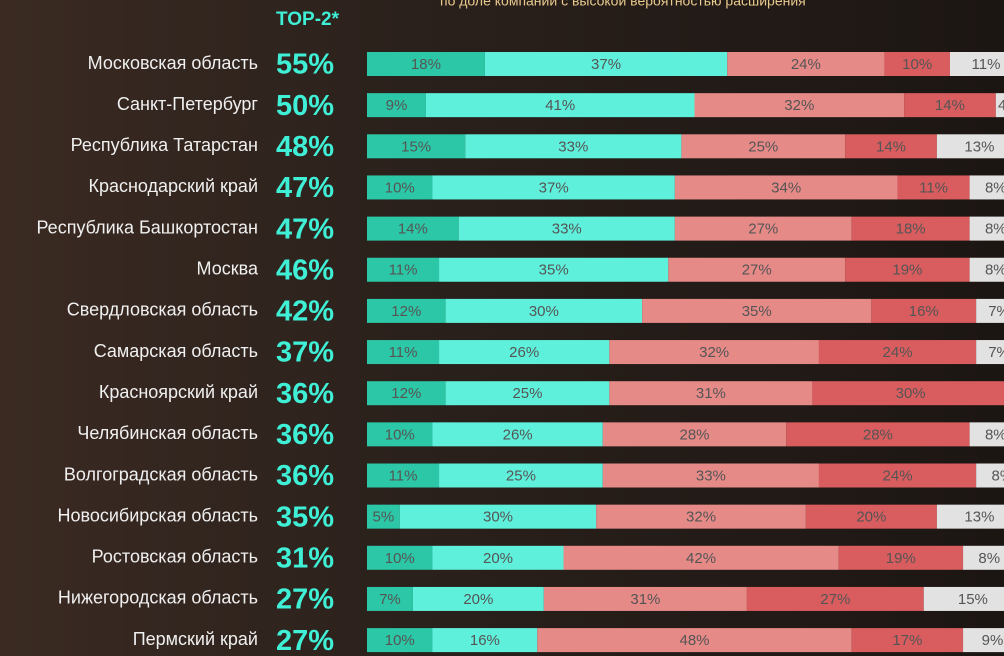 Image resolution: width=1004 pixels, height=656 pixels. What do you see at coordinates (871, 517) in the screenshot?
I see `segment-label: 20%` at bounding box center [871, 517].